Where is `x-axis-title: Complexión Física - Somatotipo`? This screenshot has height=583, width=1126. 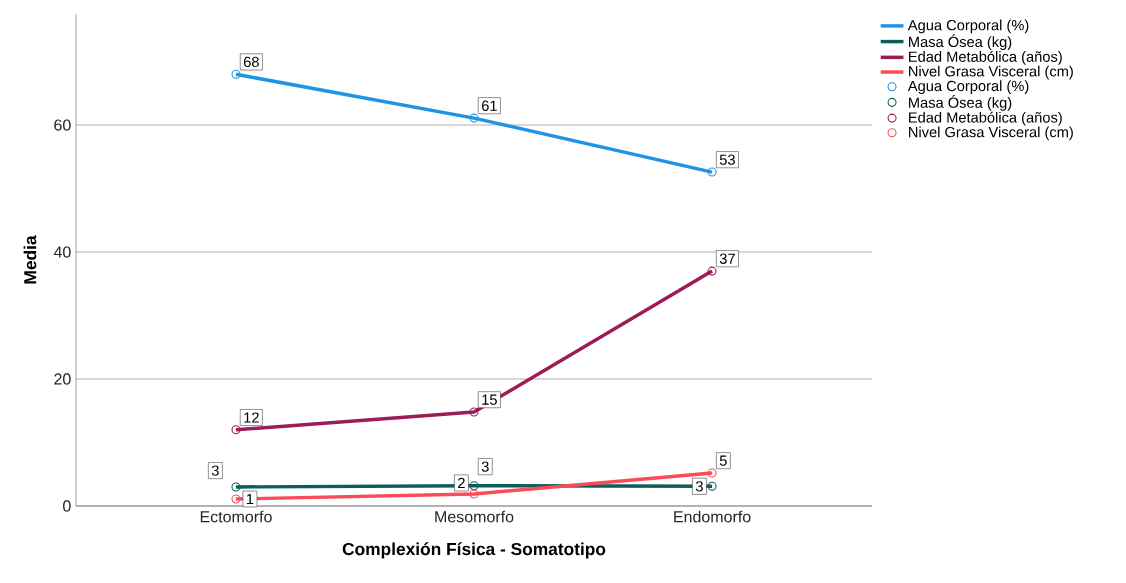 x-axis-title: Complexión Física - Somatotipo is located at coordinates (474, 550).